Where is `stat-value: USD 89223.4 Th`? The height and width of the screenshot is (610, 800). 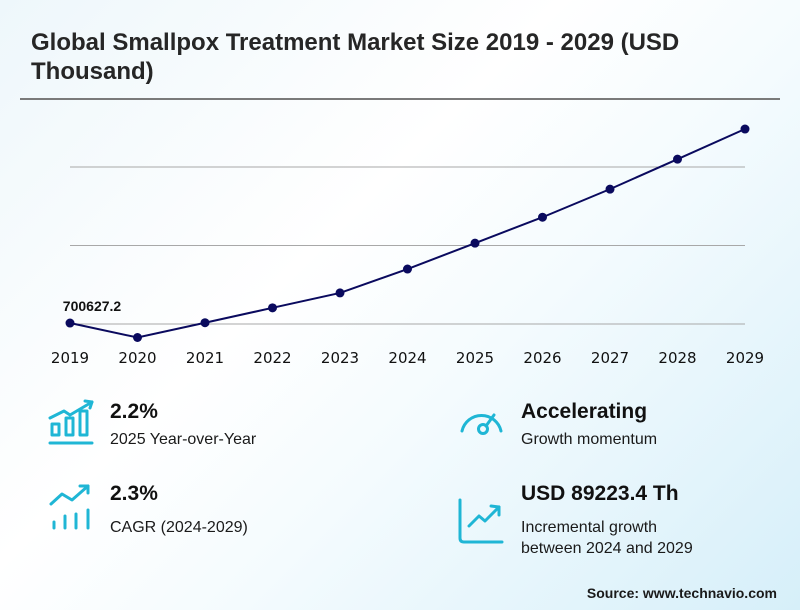
stat-value: USD 89223.4 Th is located at coordinates (600, 493).